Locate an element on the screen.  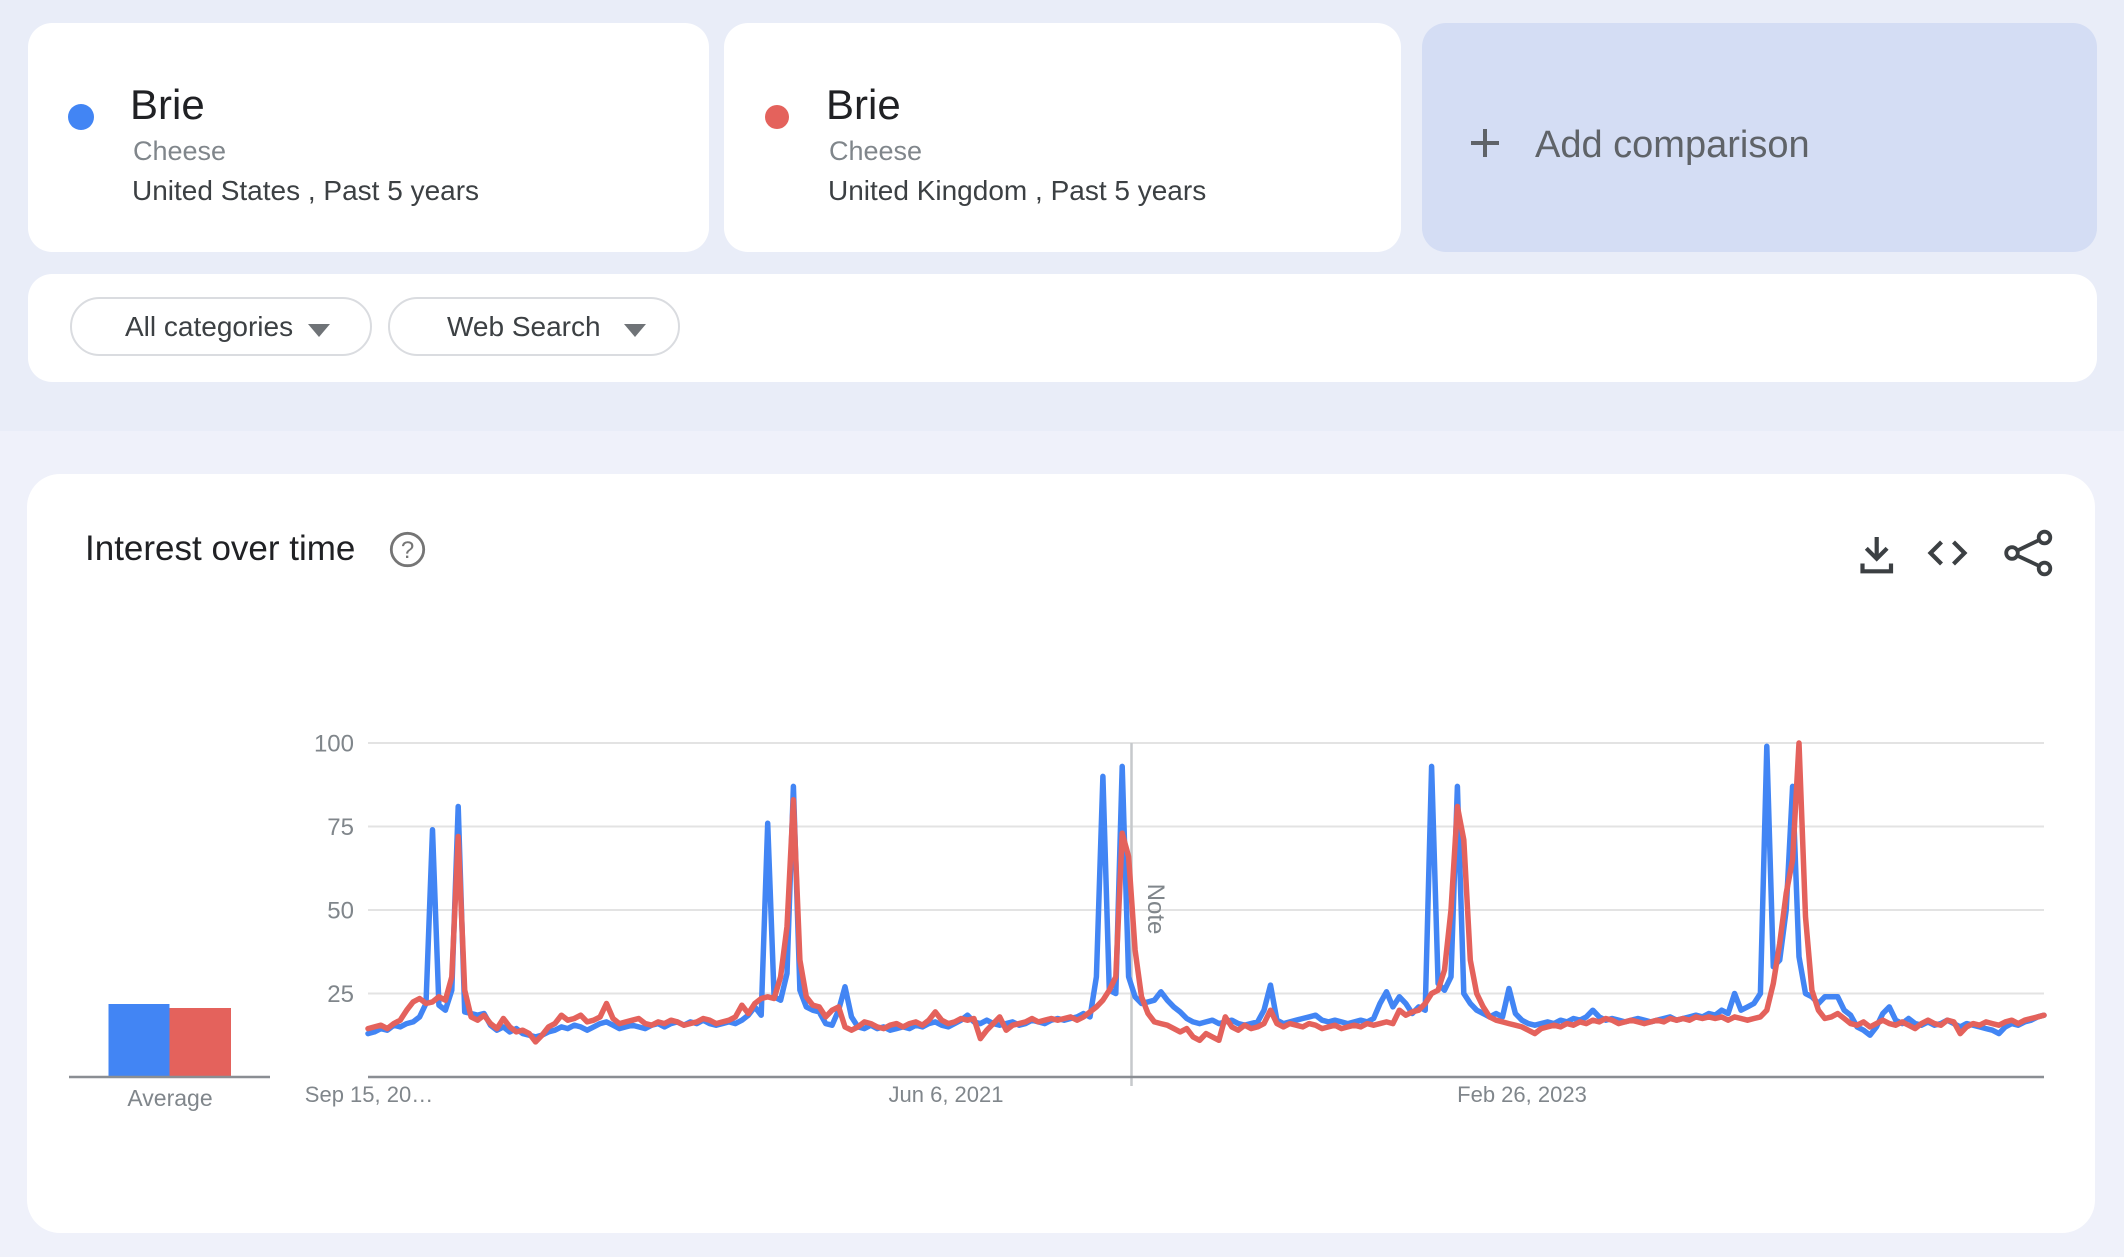
svg-text: Average is located at coordinates (169, 1098).